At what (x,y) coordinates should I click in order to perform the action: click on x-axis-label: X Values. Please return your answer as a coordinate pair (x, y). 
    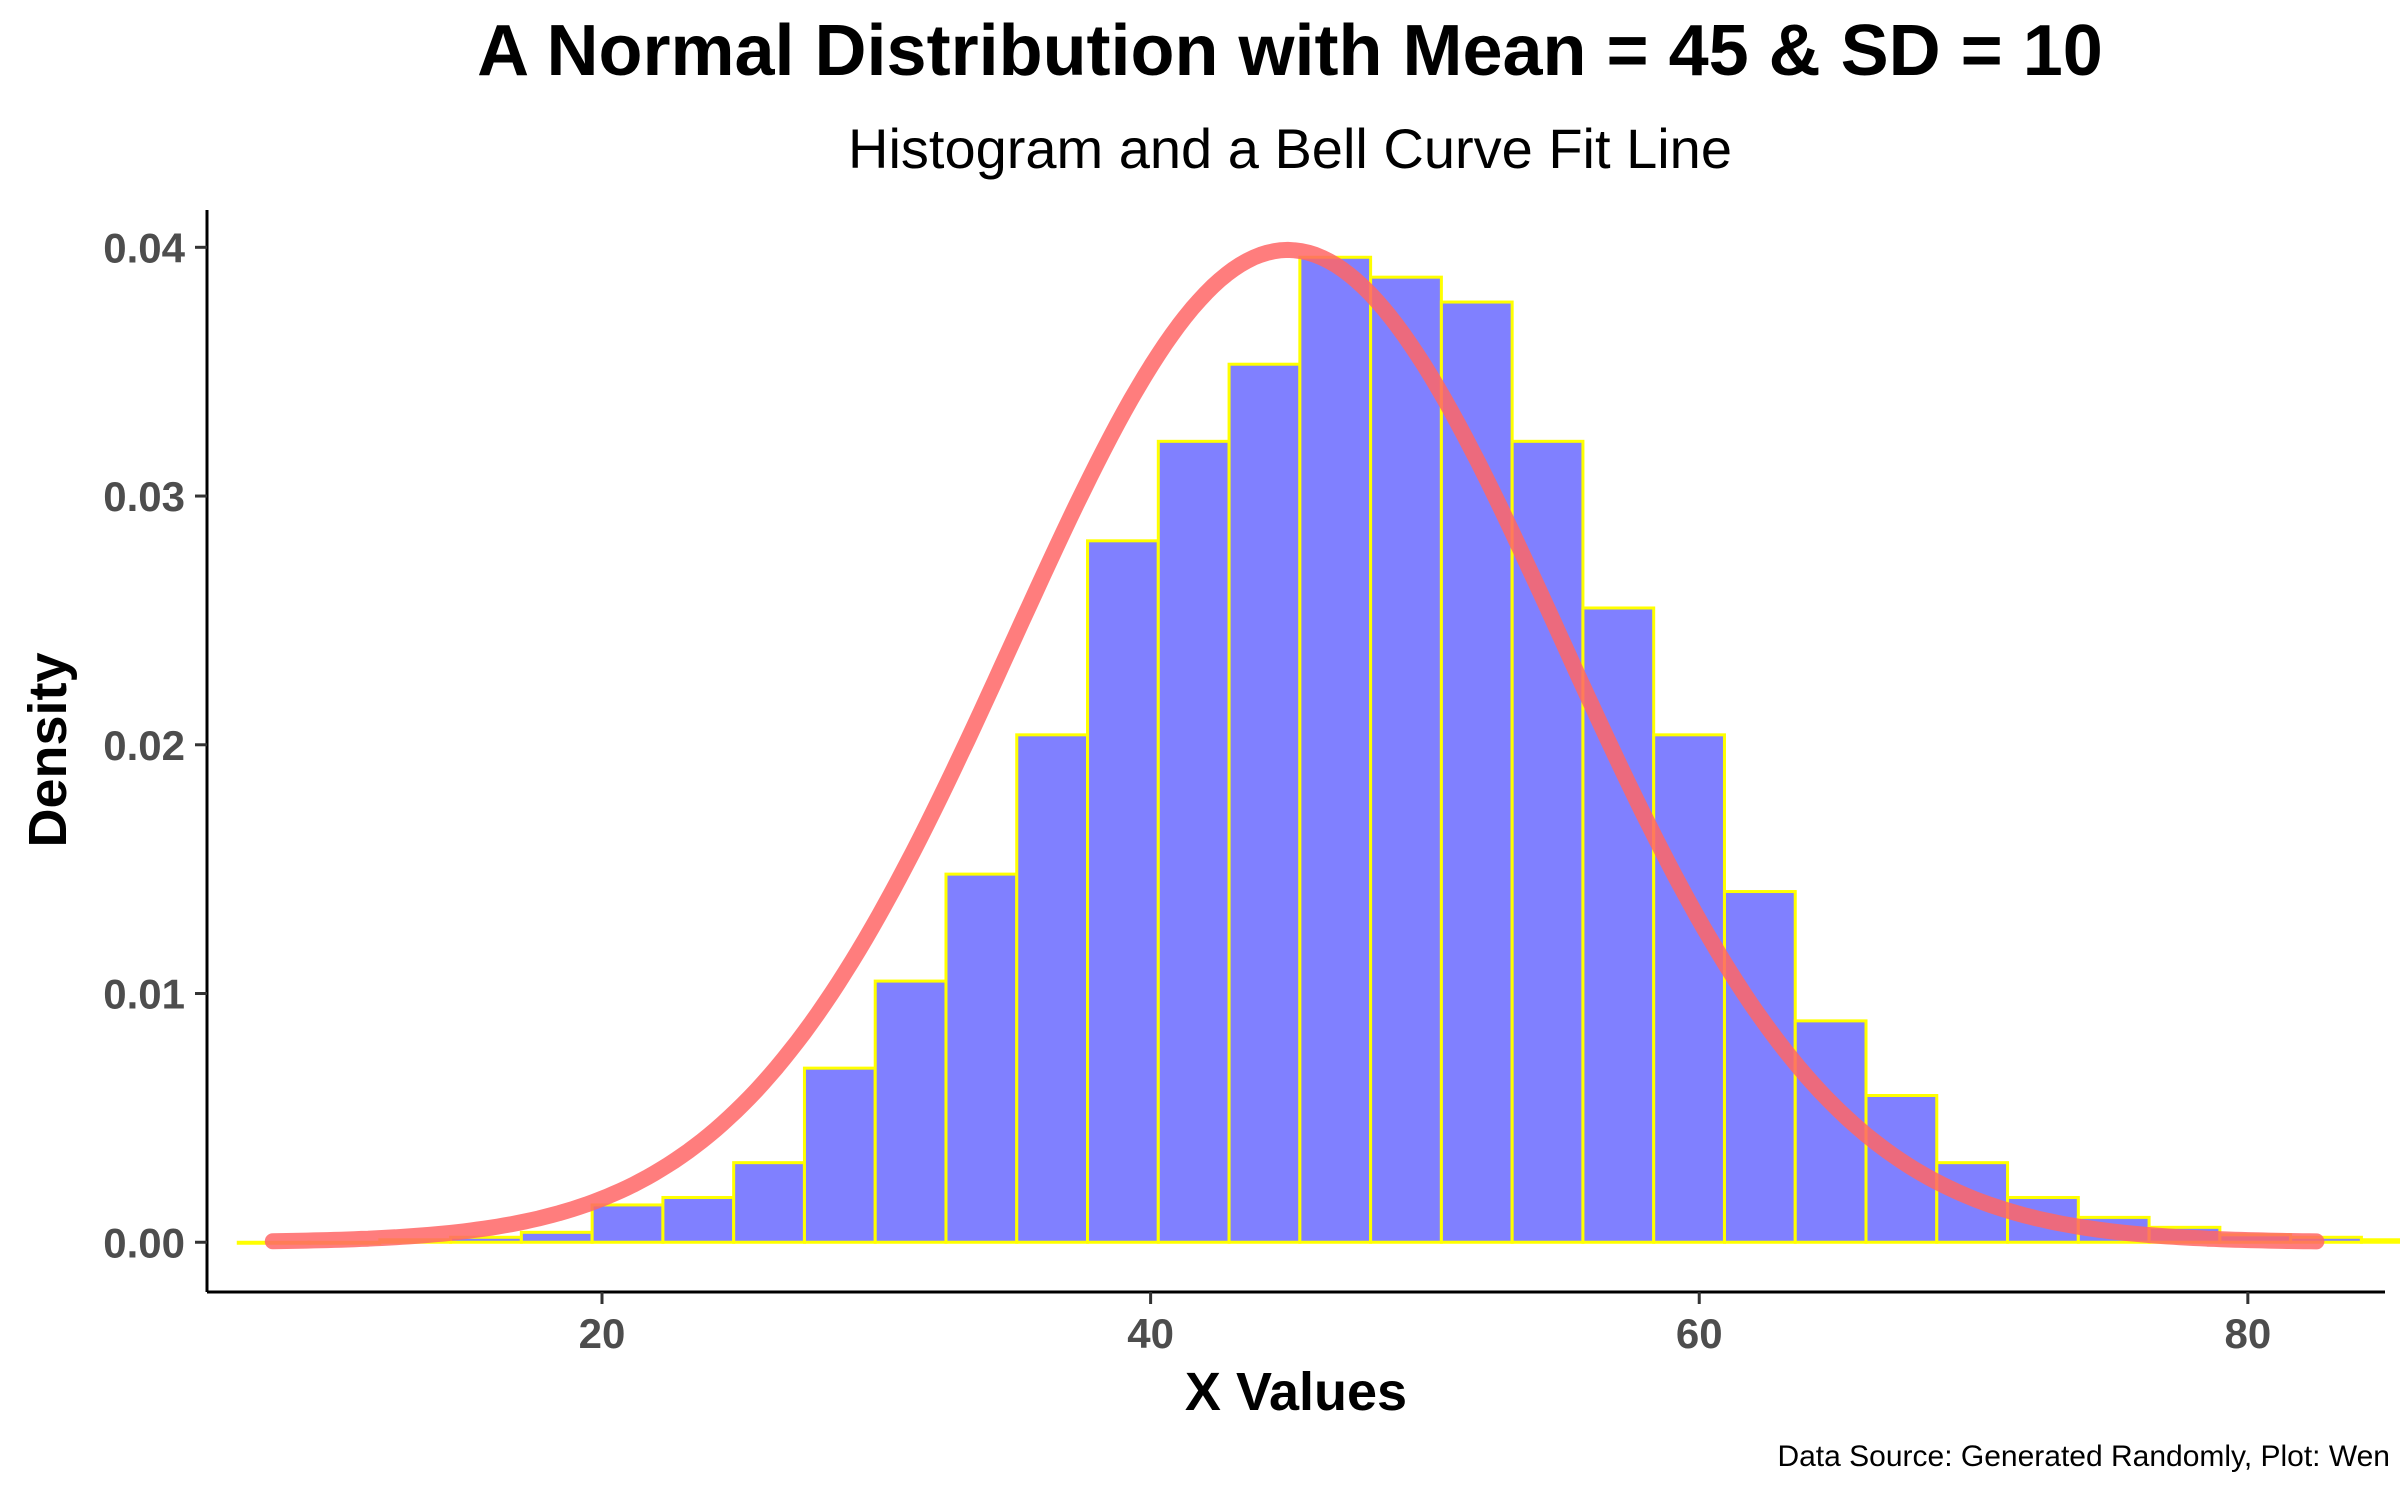
    Looking at the image, I should click on (1296, 1392).